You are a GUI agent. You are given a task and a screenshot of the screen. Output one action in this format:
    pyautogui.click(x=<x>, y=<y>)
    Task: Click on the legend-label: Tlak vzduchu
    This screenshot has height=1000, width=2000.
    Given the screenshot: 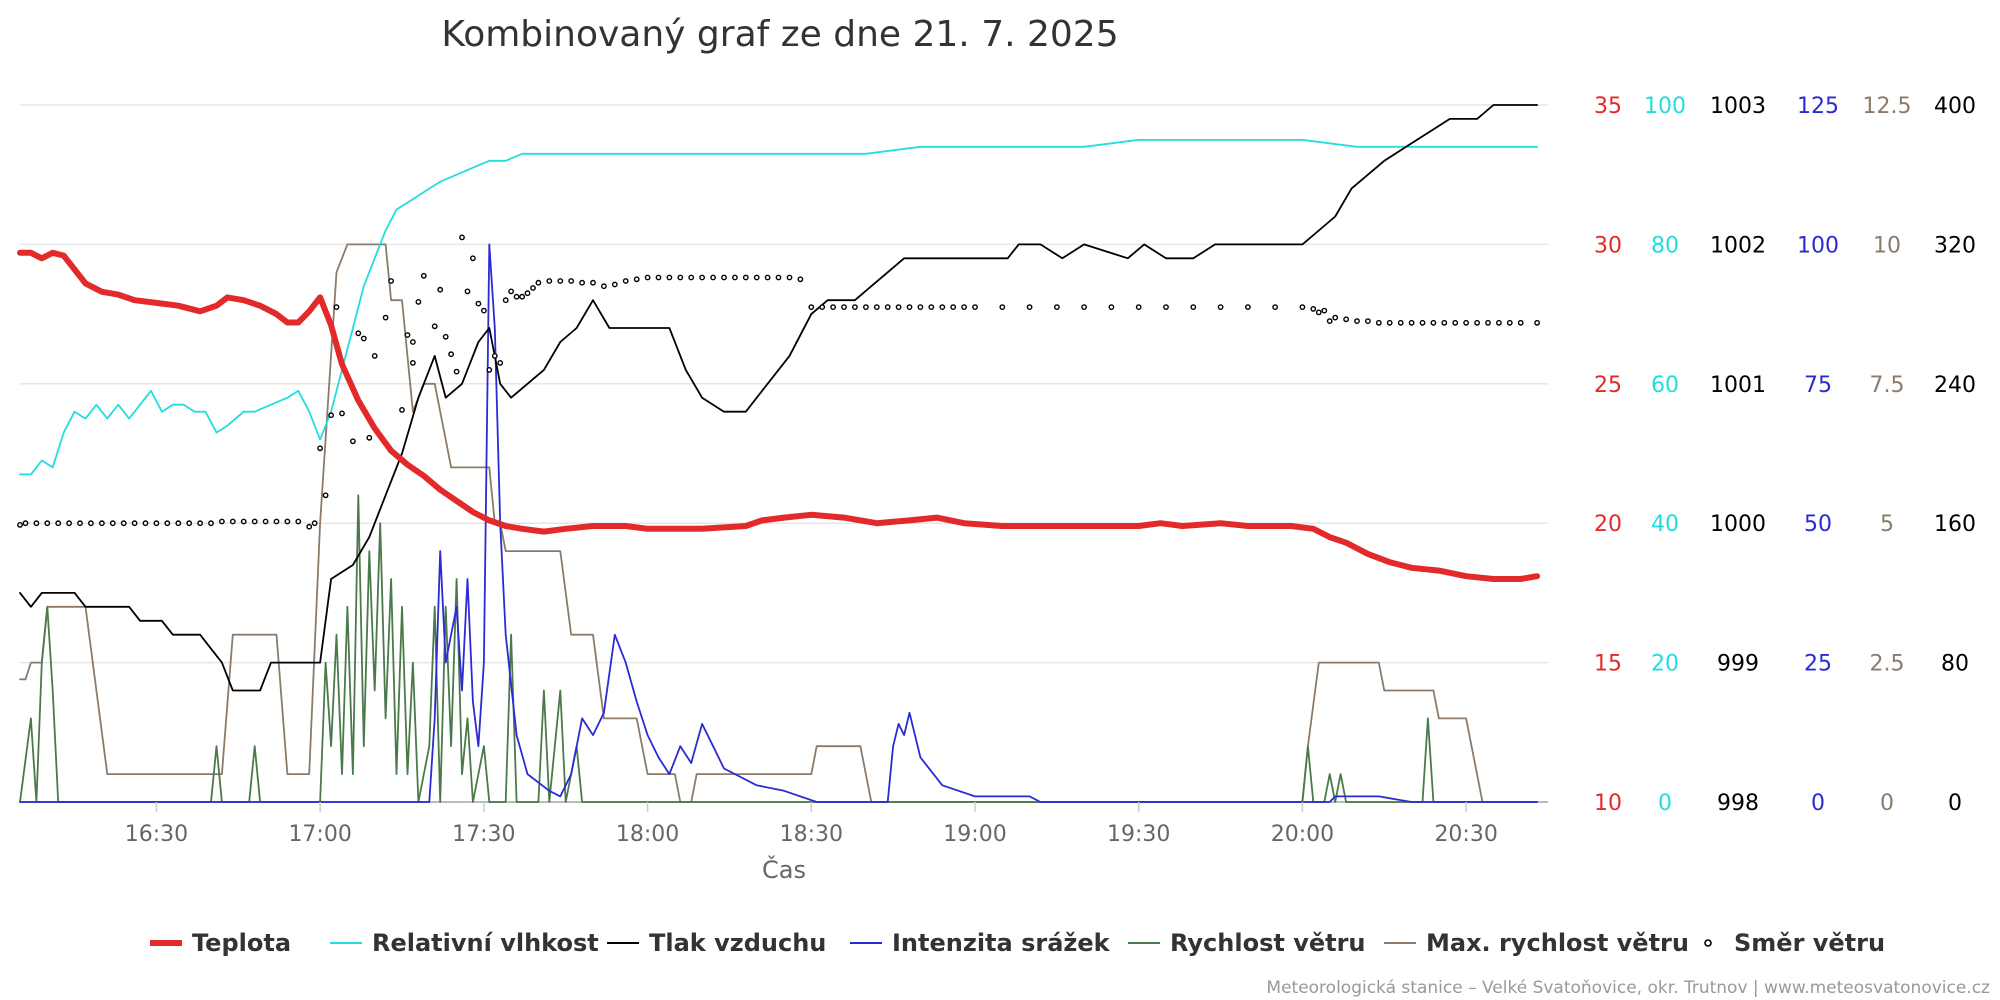 What is the action you would take?
    pyautogui.click(x=737, y=943)
    